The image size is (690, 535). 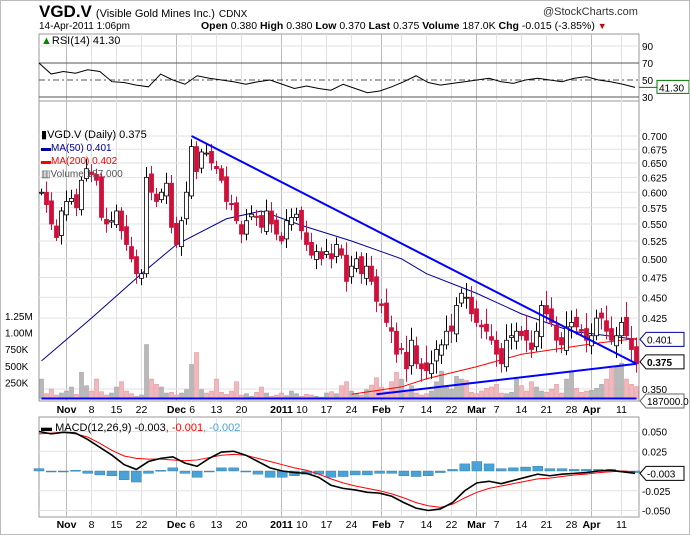 What do you see at coordinates (508, 26) in the screenshot?
I see `chg-label: Chg` at bounding box center [508, 26].